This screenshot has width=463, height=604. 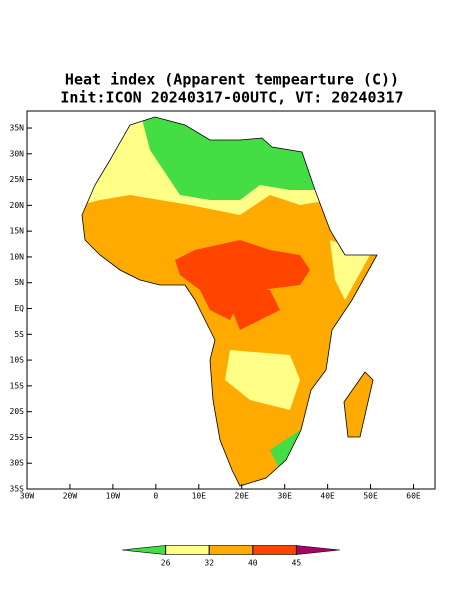 What do you see at coordinates (19, 308) in the screenshot?
I see `y-tick-label: EQ` at bounding box center [19, 308].